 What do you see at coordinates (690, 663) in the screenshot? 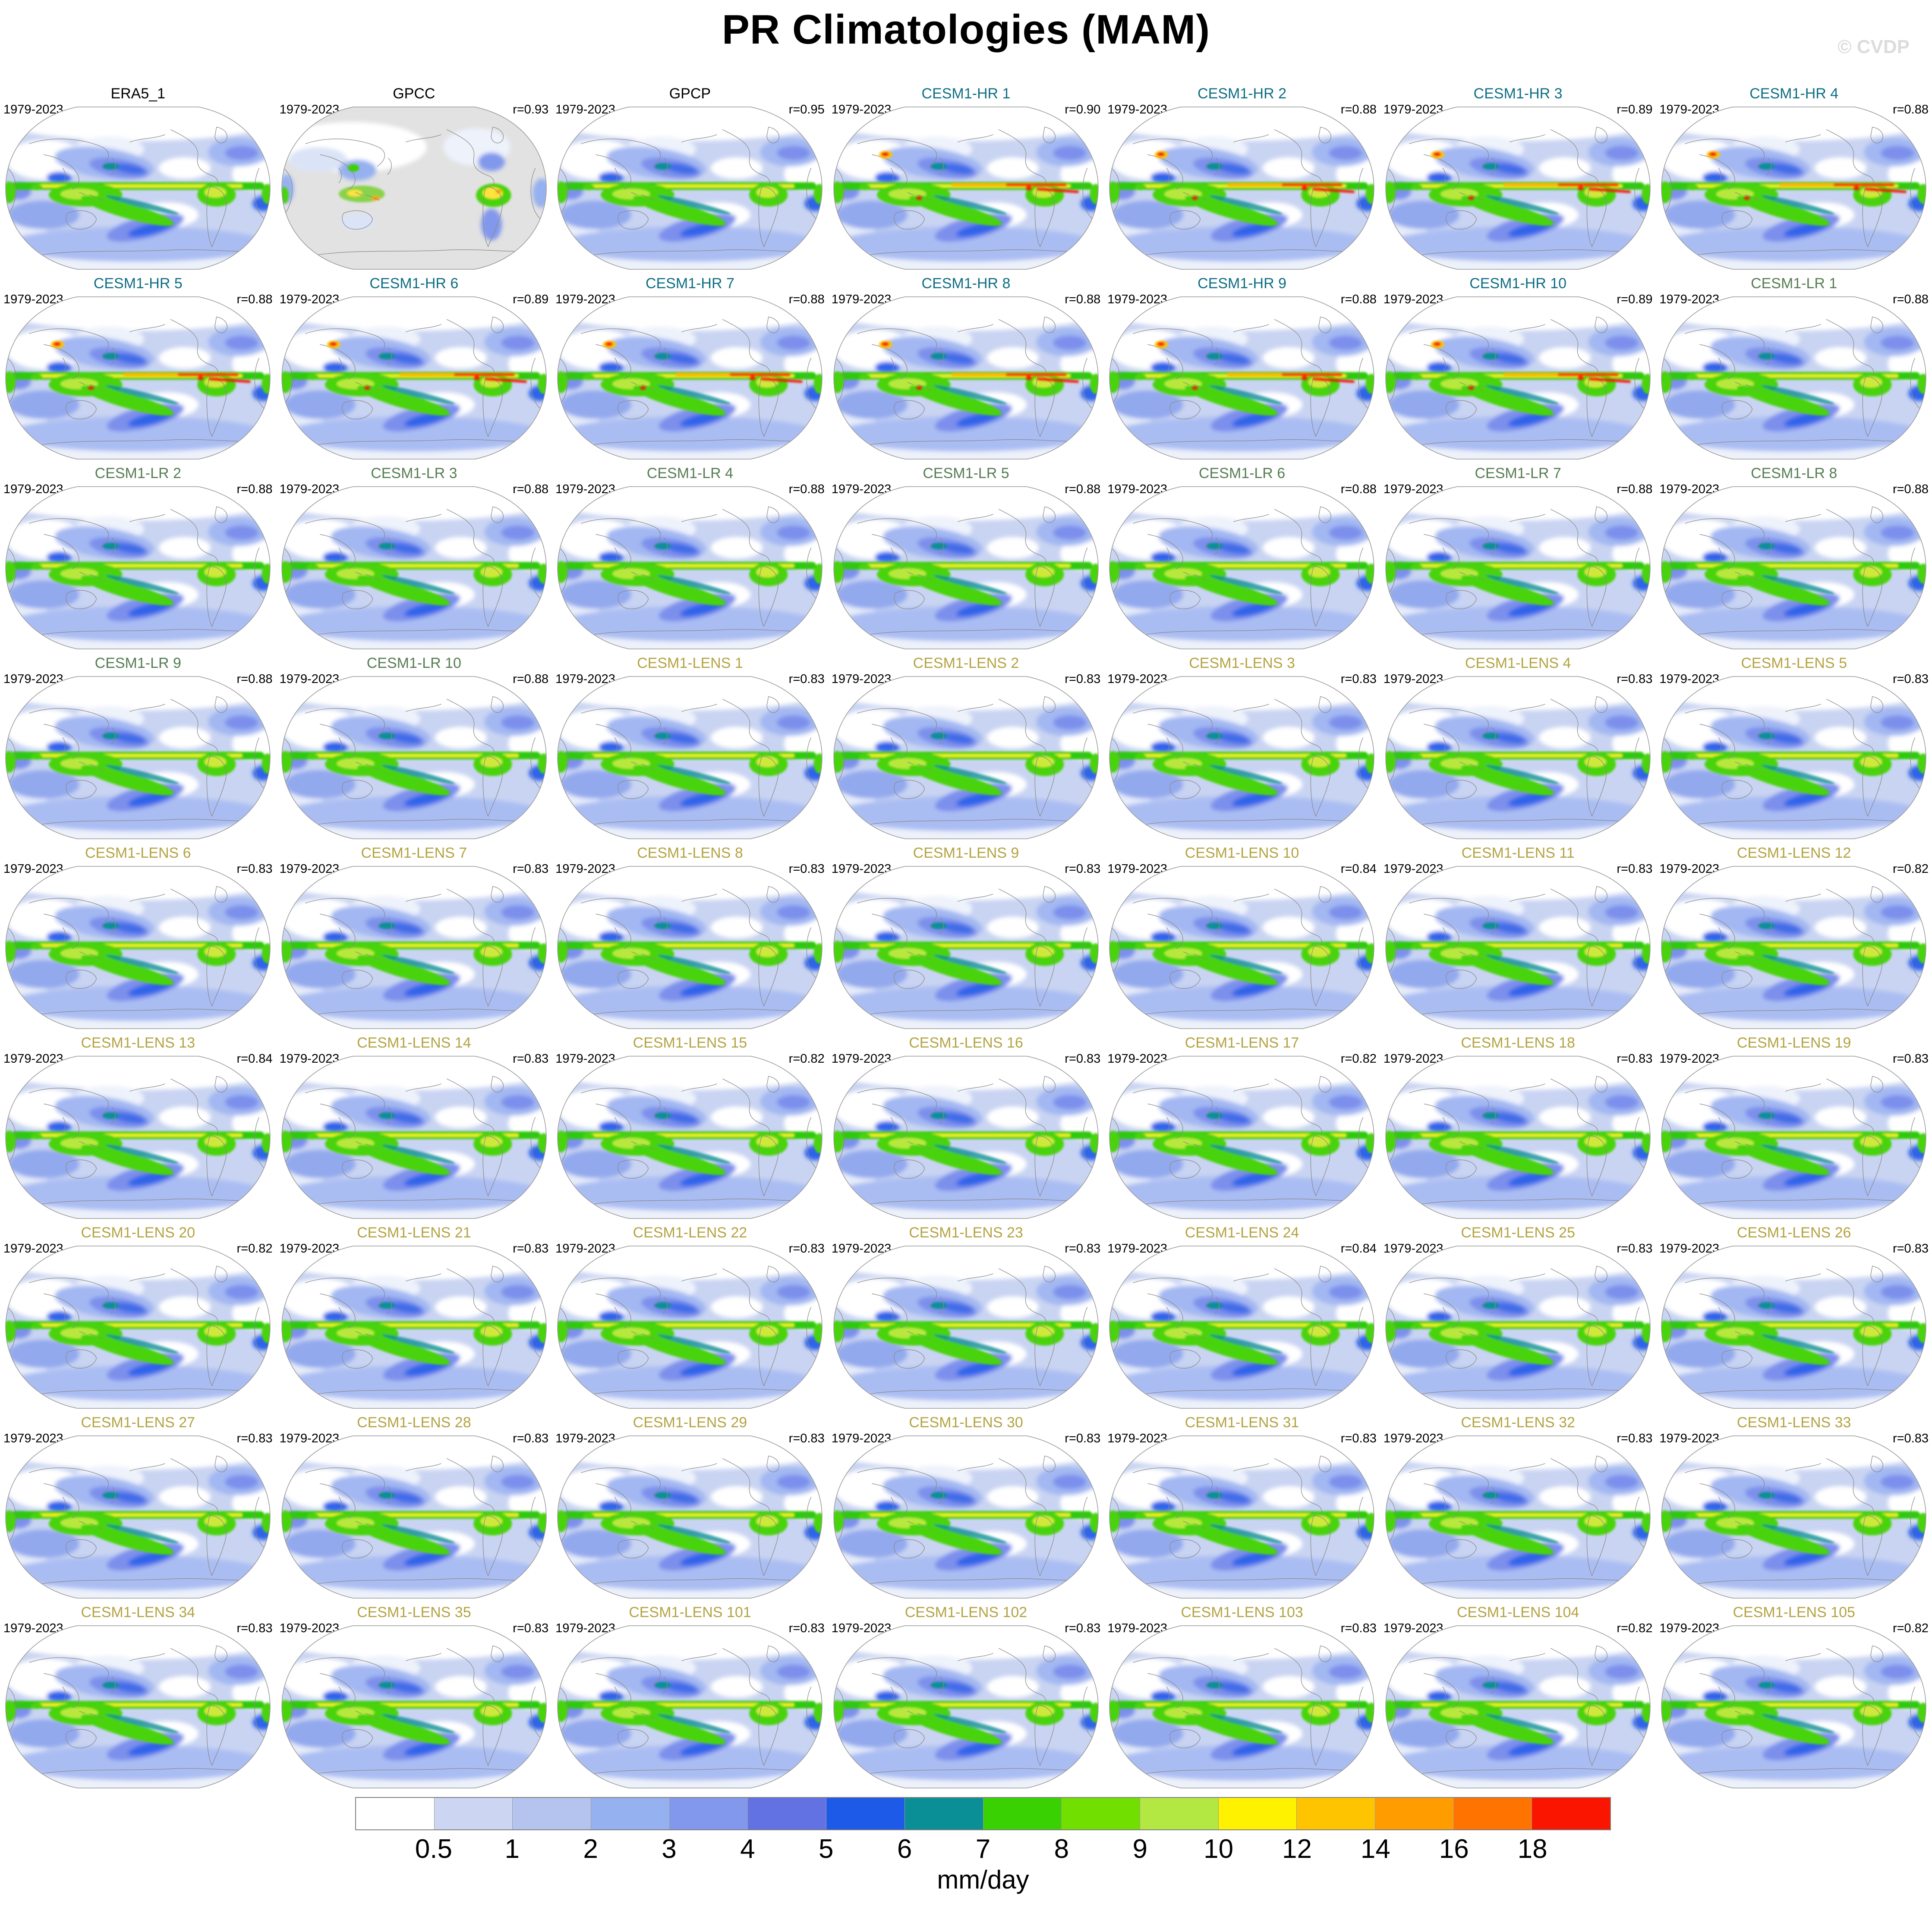
I see `panel-title: CESM1-LENS 1` at bounding box center [690, 663].